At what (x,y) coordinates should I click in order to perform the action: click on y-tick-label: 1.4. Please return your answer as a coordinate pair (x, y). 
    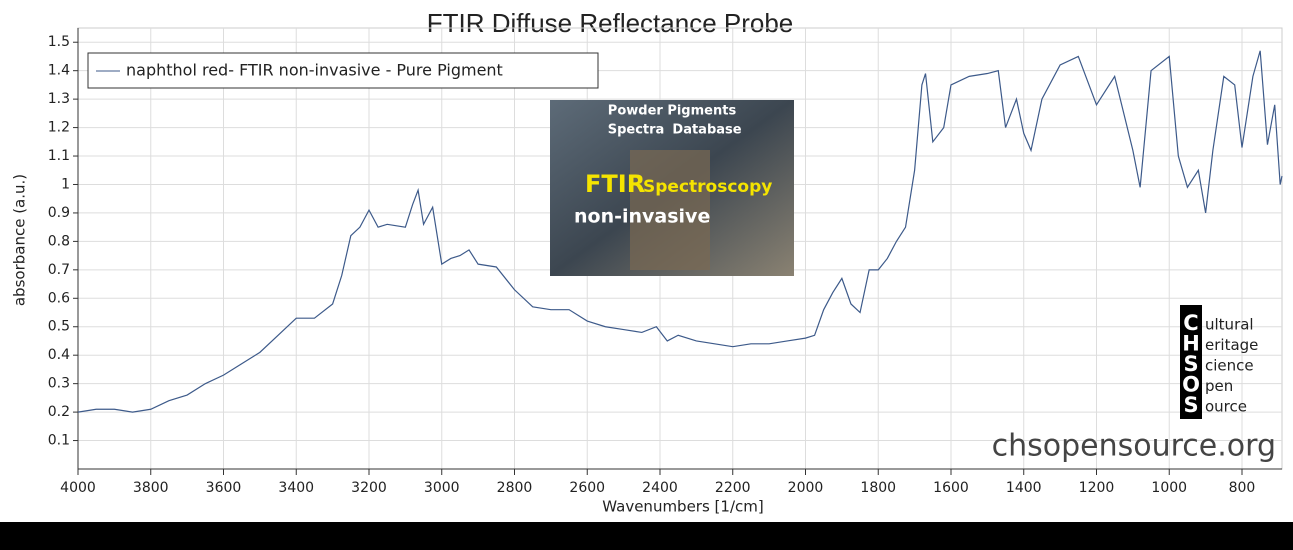
    Looking at the image, I should click on (59, 71).